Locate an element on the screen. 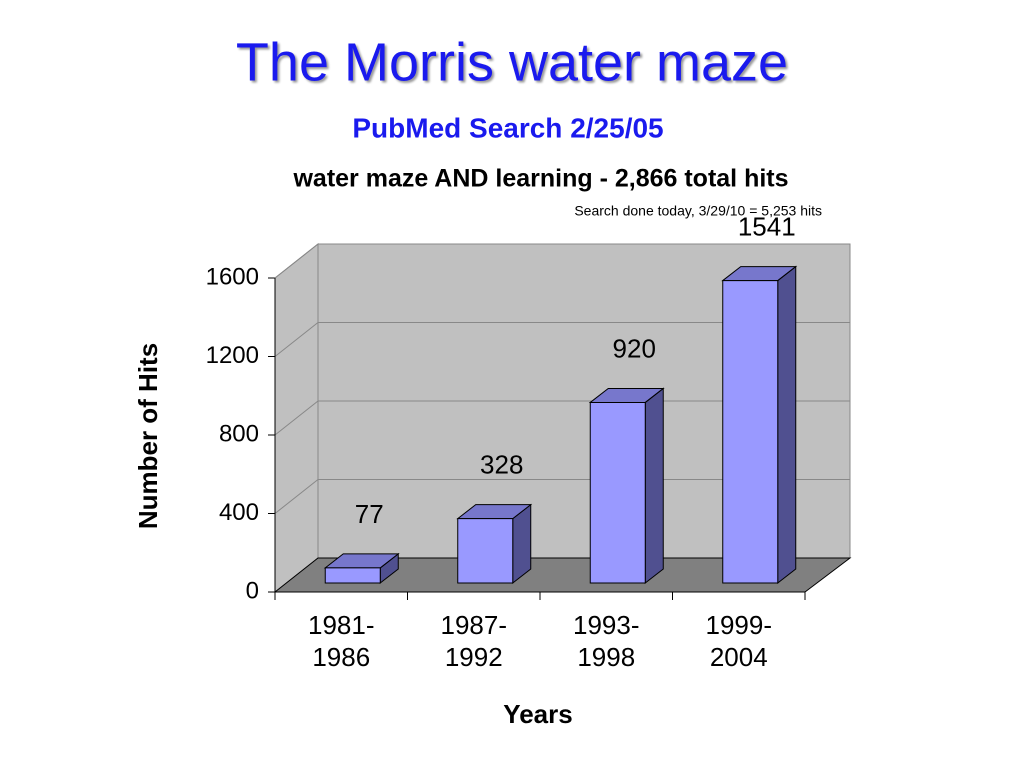 The width and height of the screenshot is (1024, 768). x-tick-label: 1987-1992 is located at coordinates (474, 641).